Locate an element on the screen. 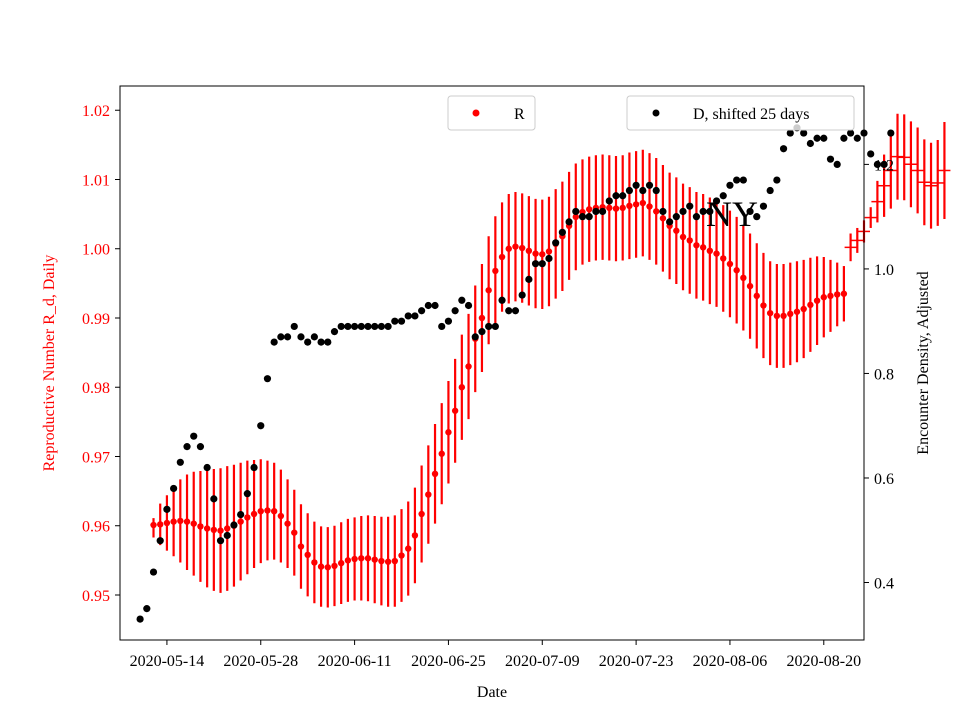 This screenshot has width=960, height=720. legend-d: D, shifted 25 days is located at coordinates (740, 113).